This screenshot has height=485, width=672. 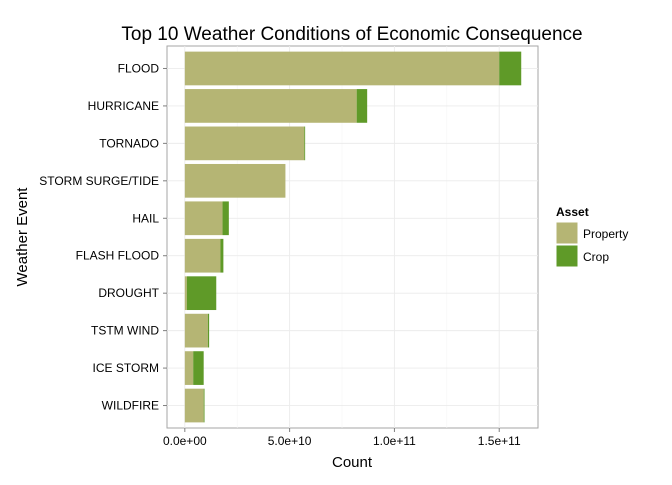 I want to click on x-axis-title: Count, so click(x=352, y=462).